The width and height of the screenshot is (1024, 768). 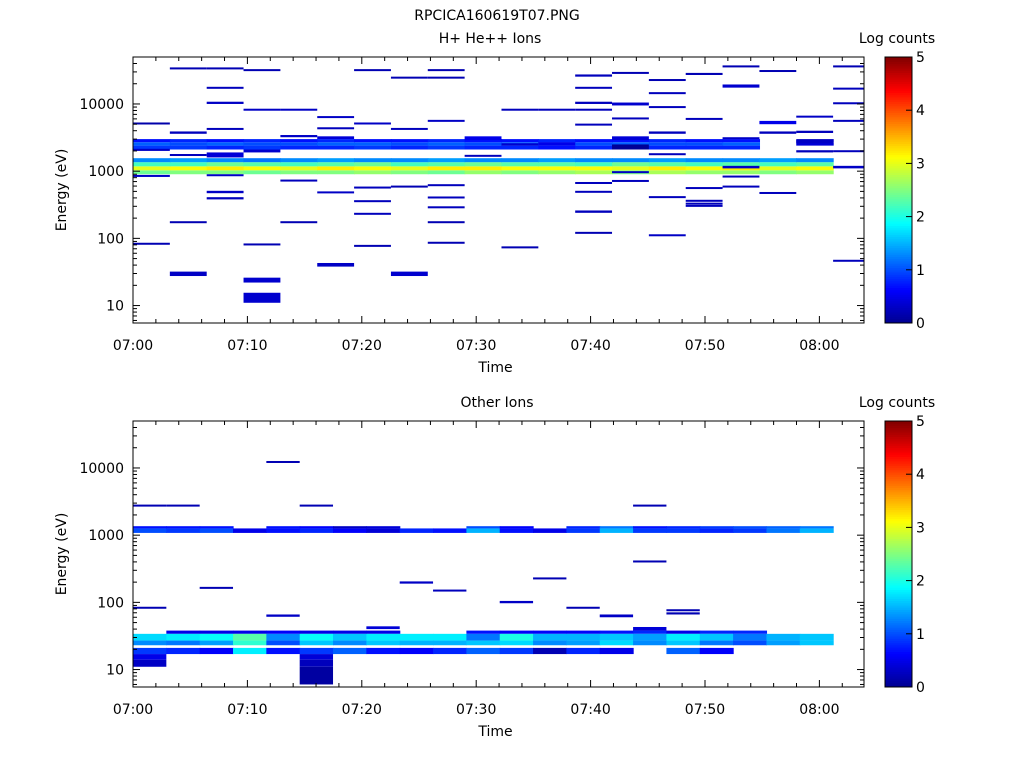 I want to click on y-axis-label: Energy (eV), so click(x=62, y=190).